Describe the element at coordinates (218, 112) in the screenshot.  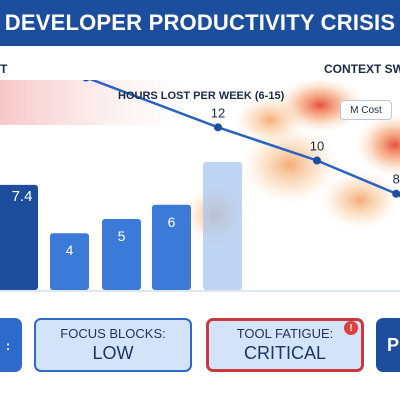
I see `line-point-label-1: 12` at that location.